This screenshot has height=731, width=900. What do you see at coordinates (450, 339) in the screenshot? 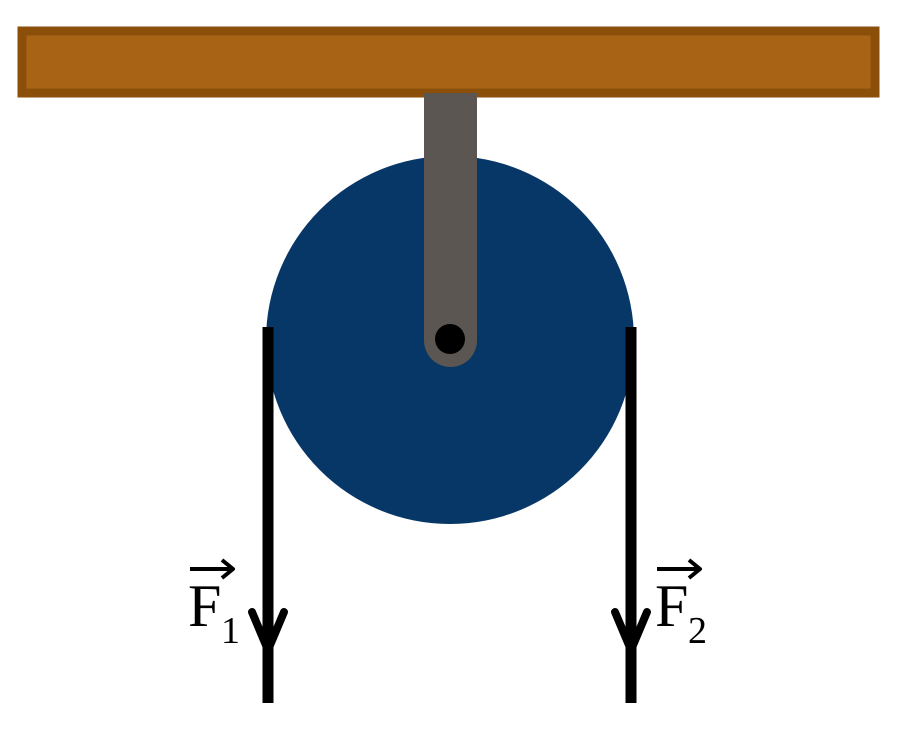
I see `axle-pin` at bounding box center [450, 339].